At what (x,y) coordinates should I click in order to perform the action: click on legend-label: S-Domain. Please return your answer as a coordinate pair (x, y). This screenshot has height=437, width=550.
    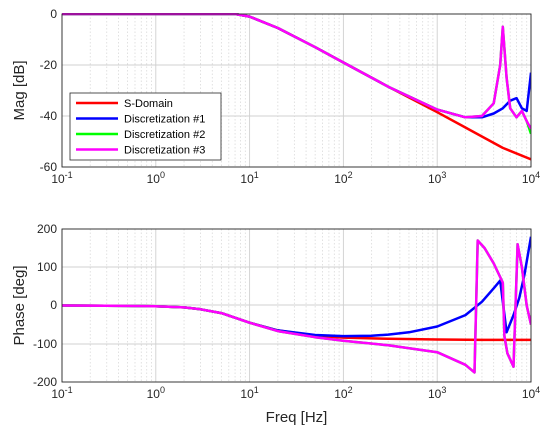
    Looking at the image, I should click on (148, 104).